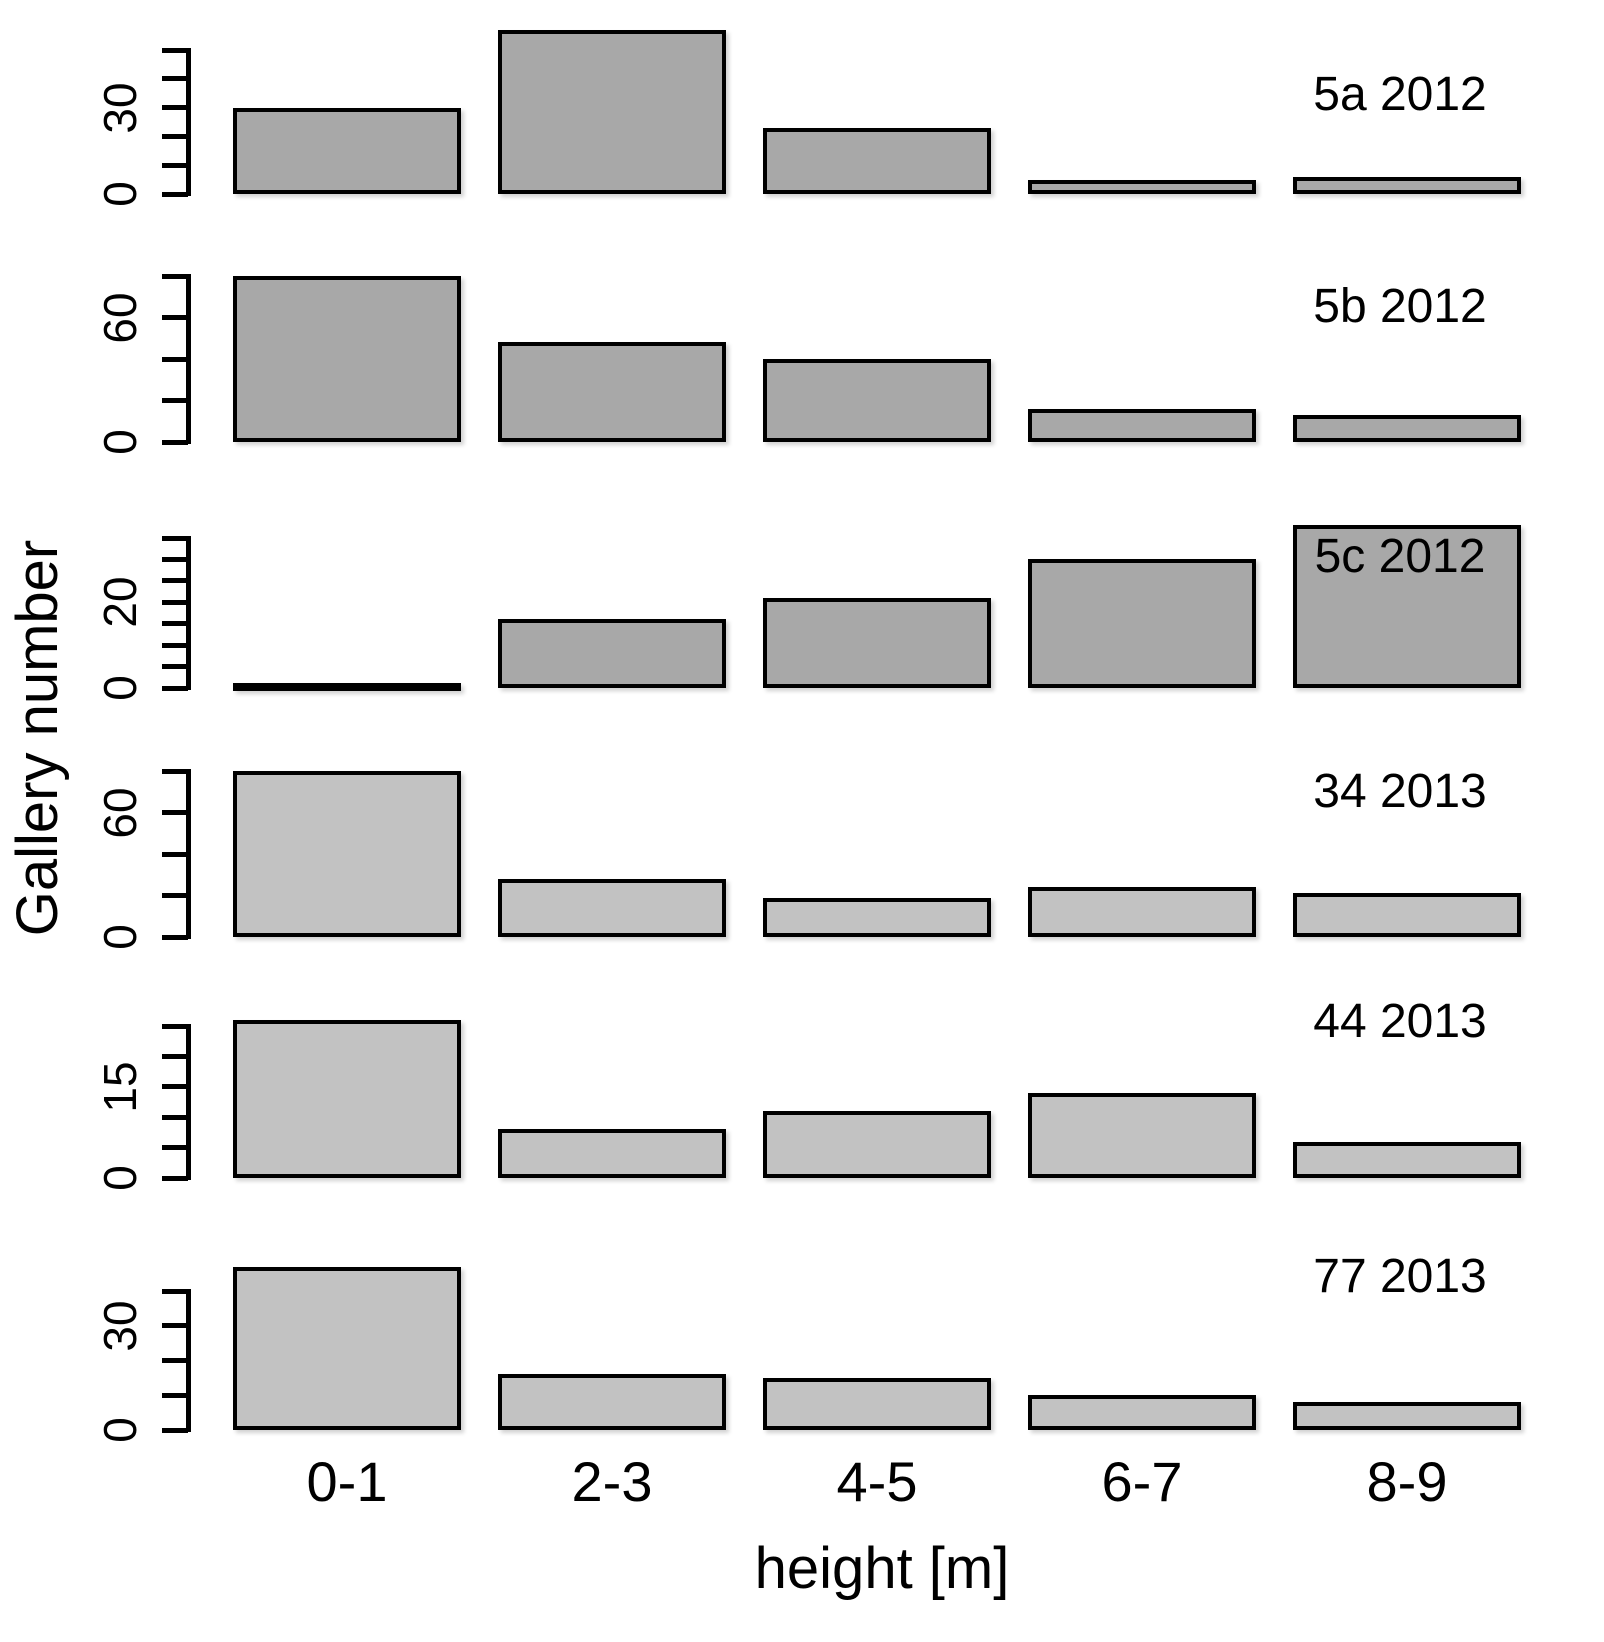  What do you see at coordinates (120, 442) in the screenshot?
I see `y-tick-label-panel-2-0: 0` at bounding box center [120, 442].